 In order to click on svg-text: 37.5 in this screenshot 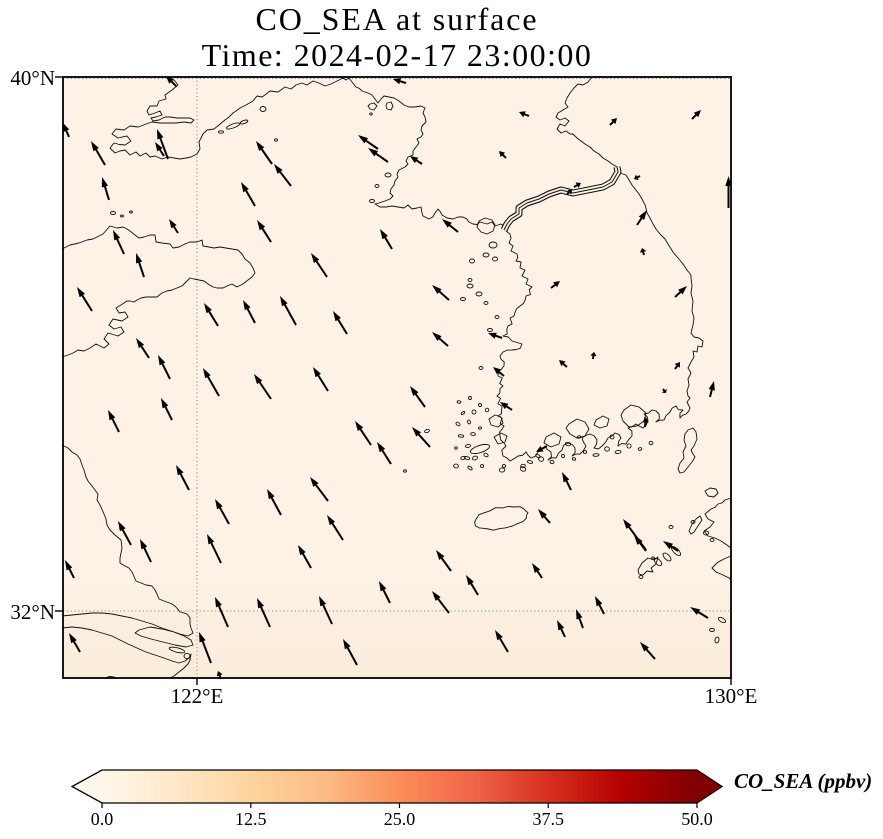, I will do `click(548, 819)`.